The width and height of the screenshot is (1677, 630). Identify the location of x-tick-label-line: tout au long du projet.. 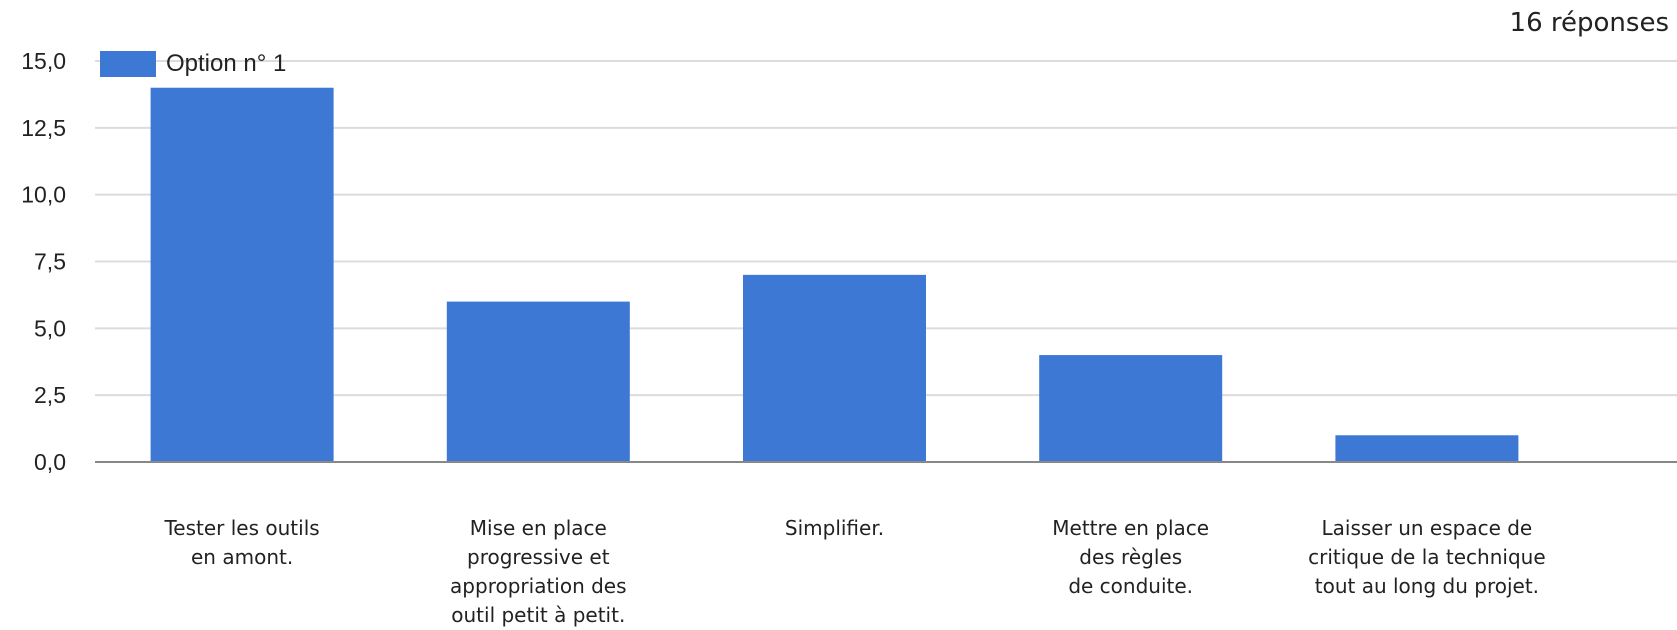
(1427, 586).